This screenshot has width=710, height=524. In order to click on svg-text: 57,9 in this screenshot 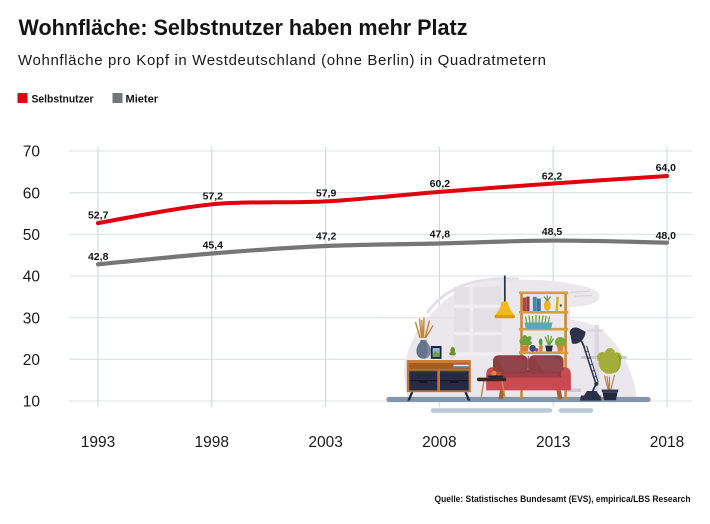, I will do `click(326, 194)`.